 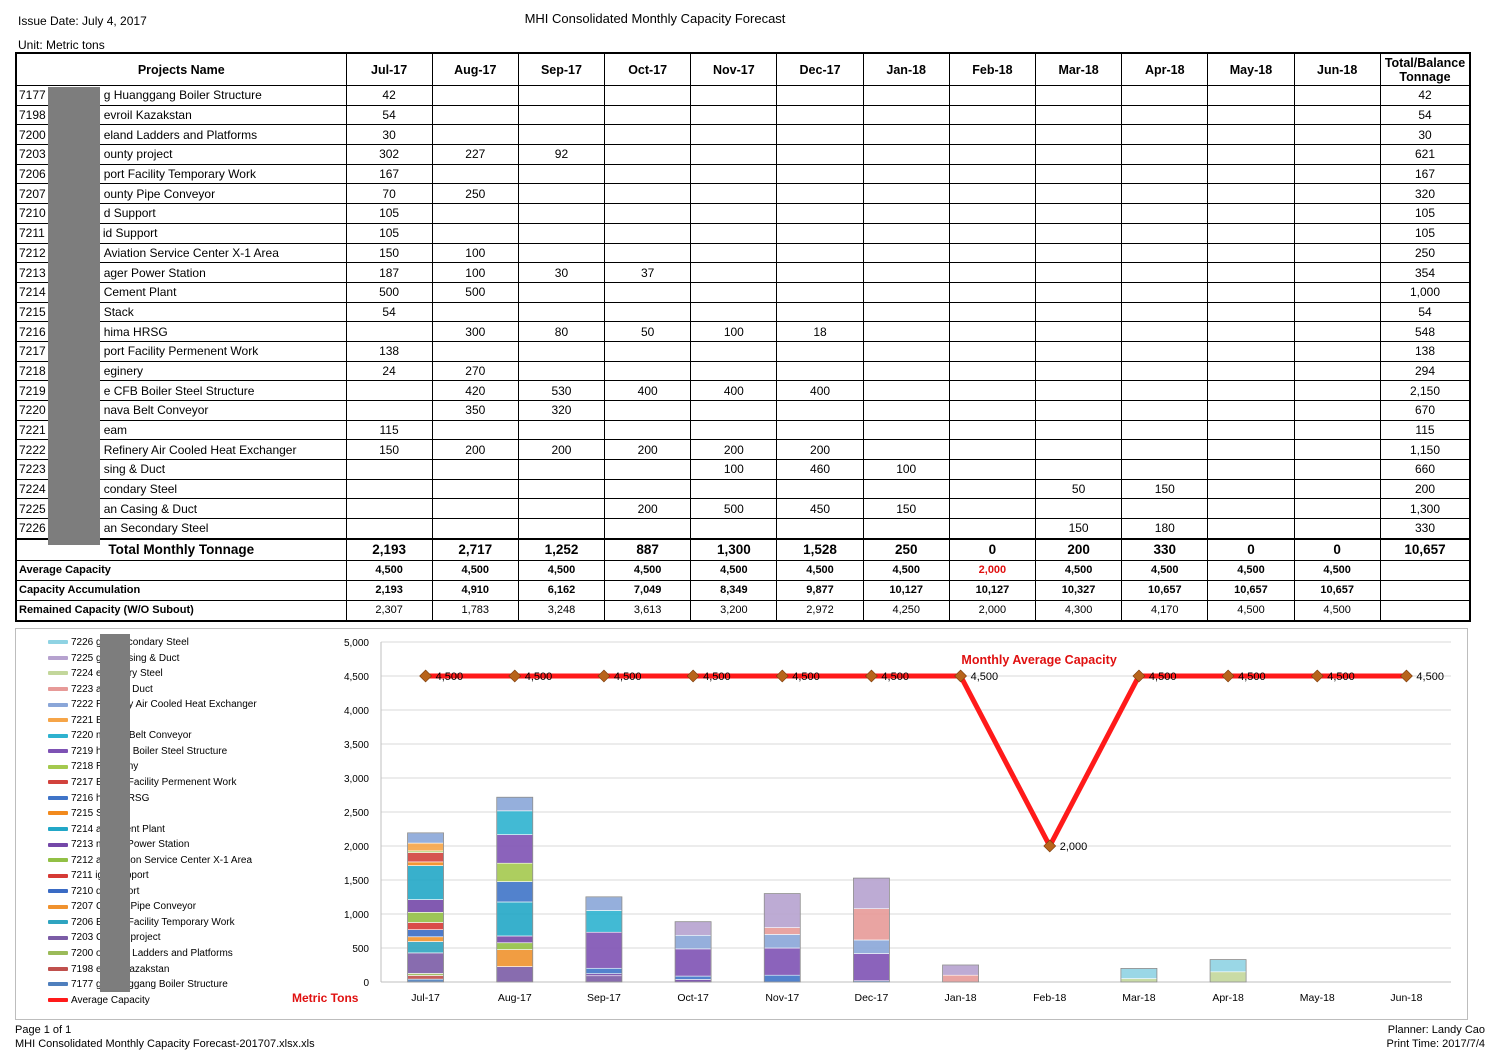 I want to click on print-time: Print Time: 2017/7/4, so click(x=1435, y=1044).